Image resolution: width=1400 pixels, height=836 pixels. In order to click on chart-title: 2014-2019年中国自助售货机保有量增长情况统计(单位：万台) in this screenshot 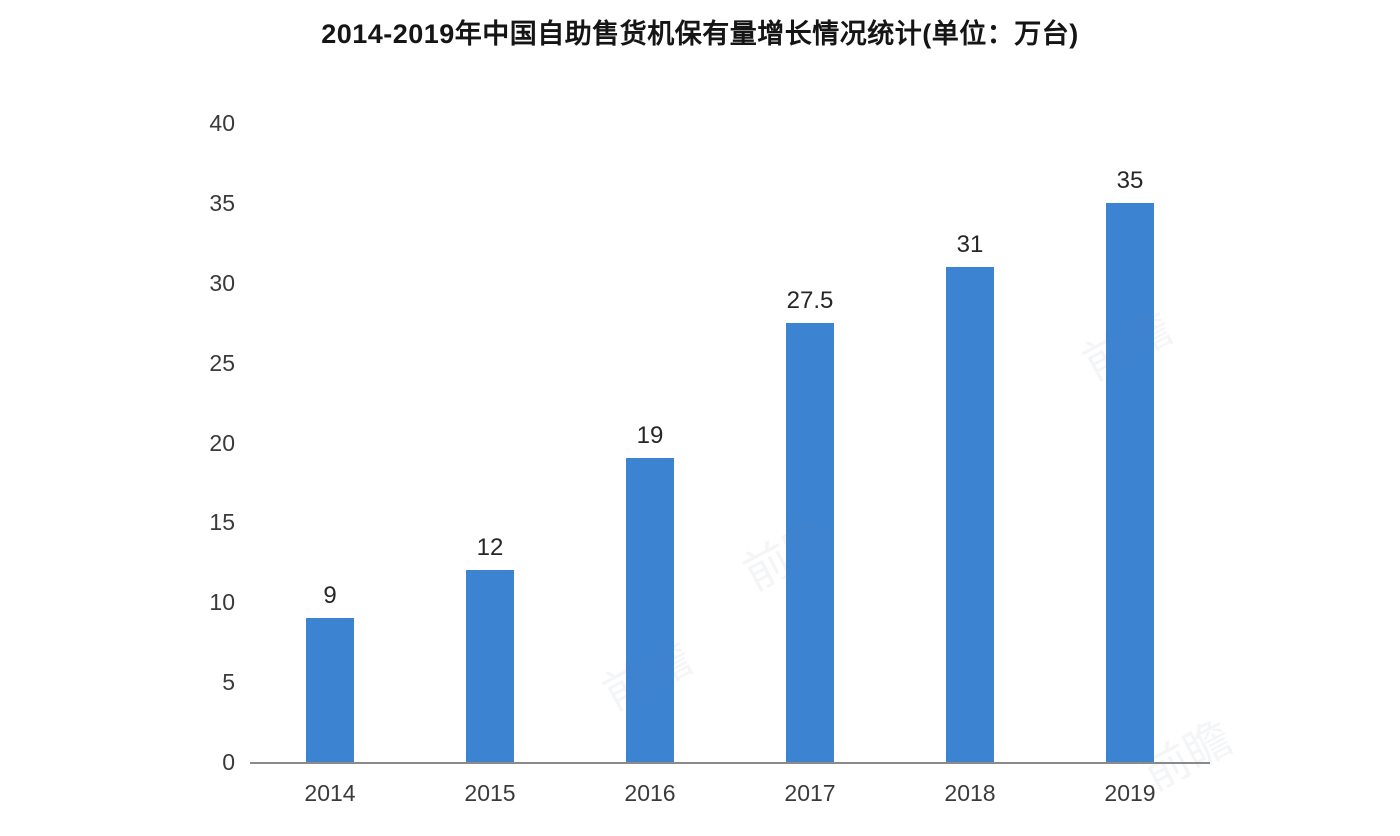, I will do `click(700, 34)`.